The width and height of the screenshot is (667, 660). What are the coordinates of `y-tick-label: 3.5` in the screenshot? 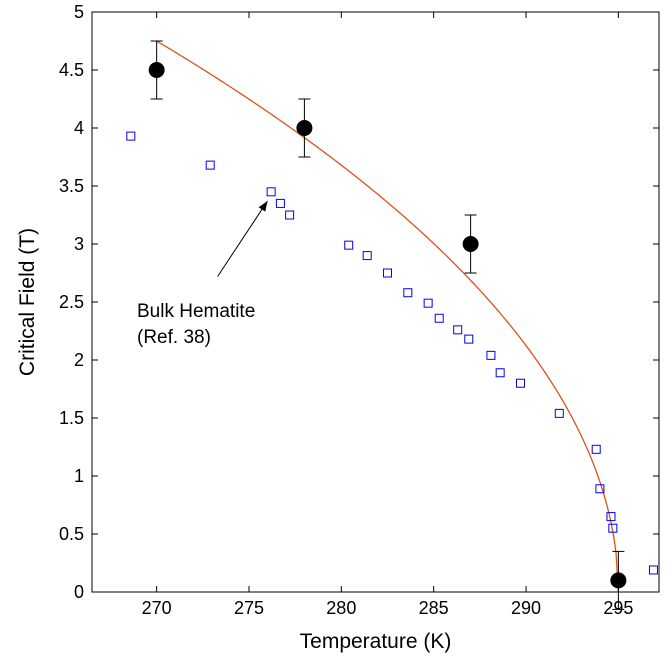 It's located at (71, 186).